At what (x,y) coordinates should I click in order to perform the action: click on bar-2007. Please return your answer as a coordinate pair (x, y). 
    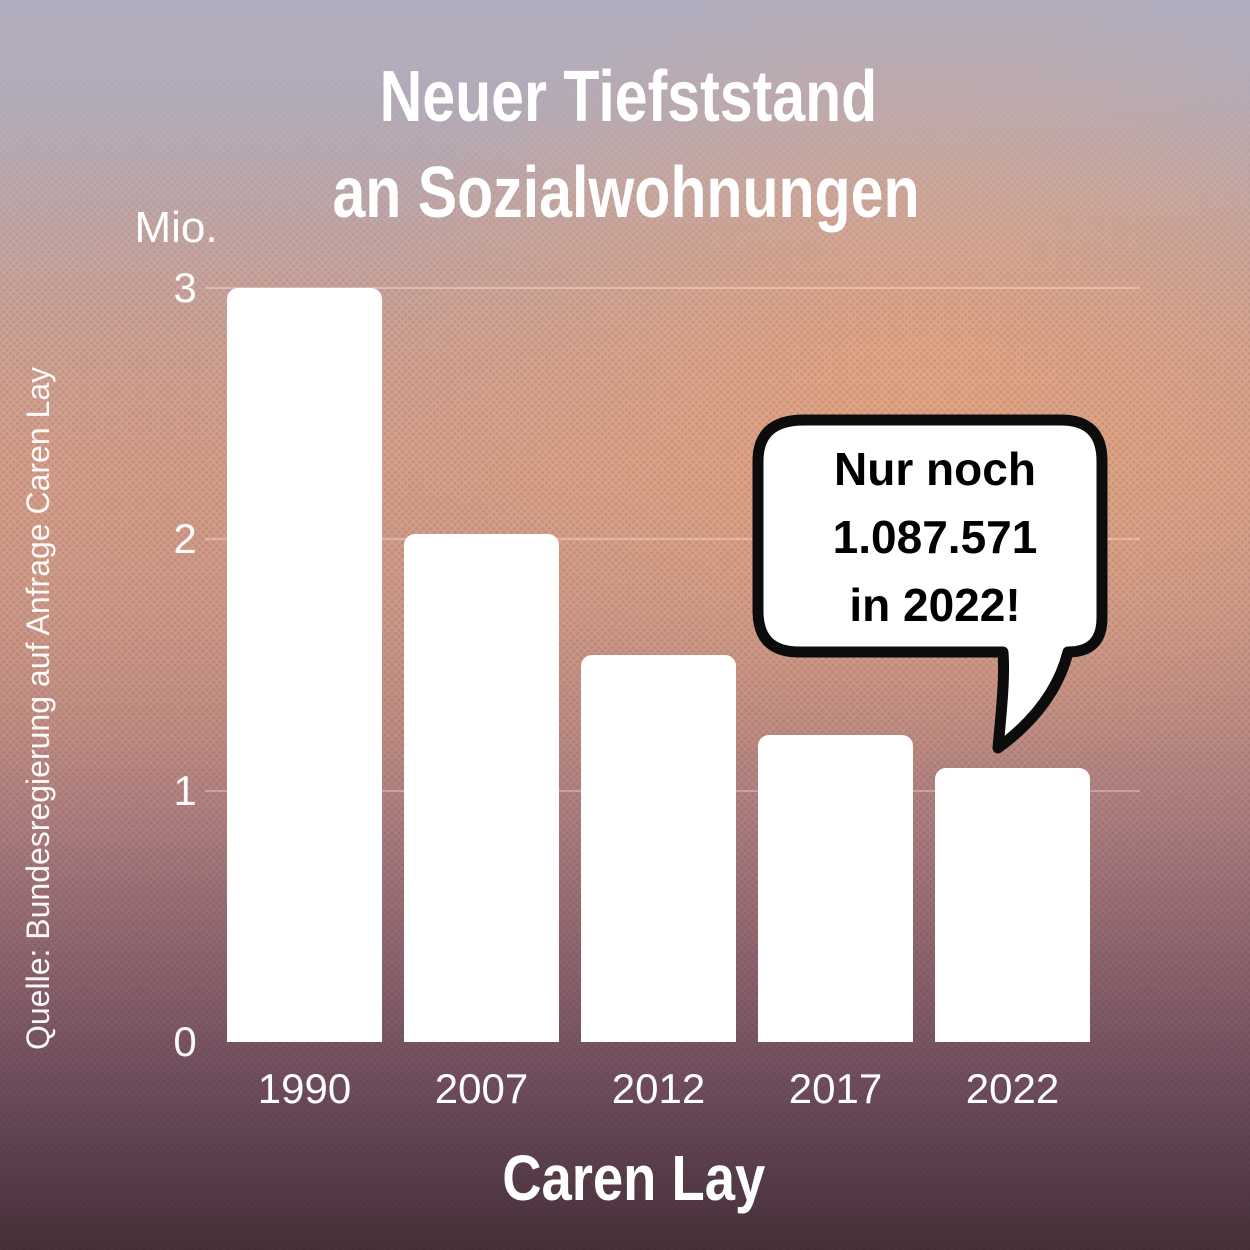
    Looking at the image, I should click on (481, 788).